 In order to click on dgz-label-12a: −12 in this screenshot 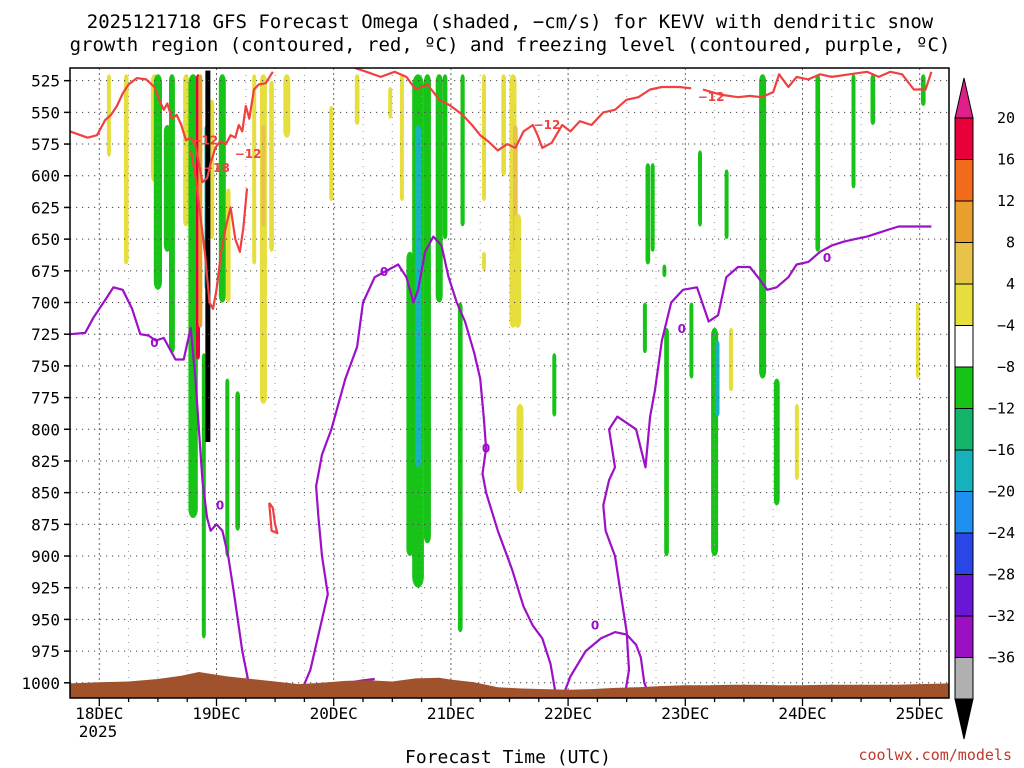, I will do `click(204, 140)`.